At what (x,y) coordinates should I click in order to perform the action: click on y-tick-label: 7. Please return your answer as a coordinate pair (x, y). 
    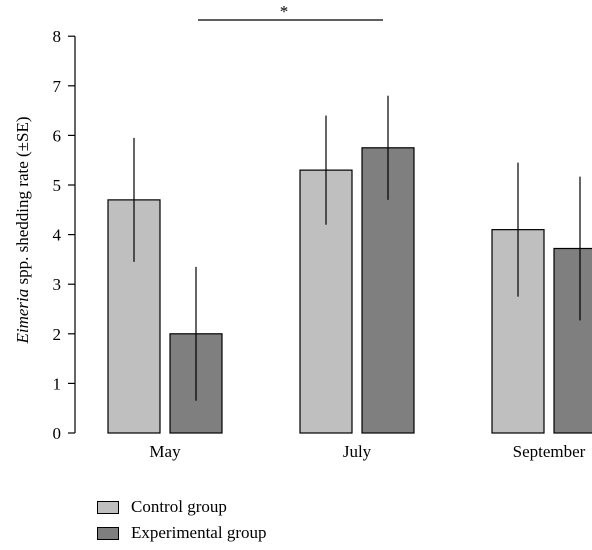
    Looking at the image, I should click on (57, 86).